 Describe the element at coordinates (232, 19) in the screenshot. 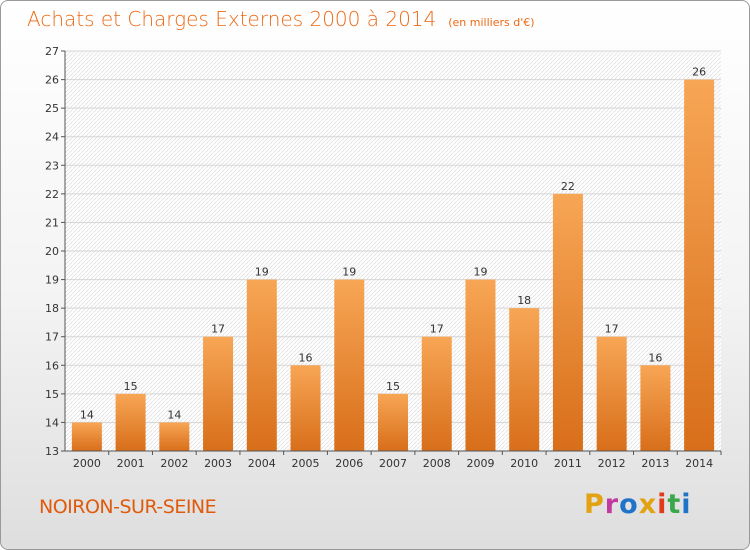

I see `chart-title: Achats et Charges Externes 2000 à 2014` at that location.